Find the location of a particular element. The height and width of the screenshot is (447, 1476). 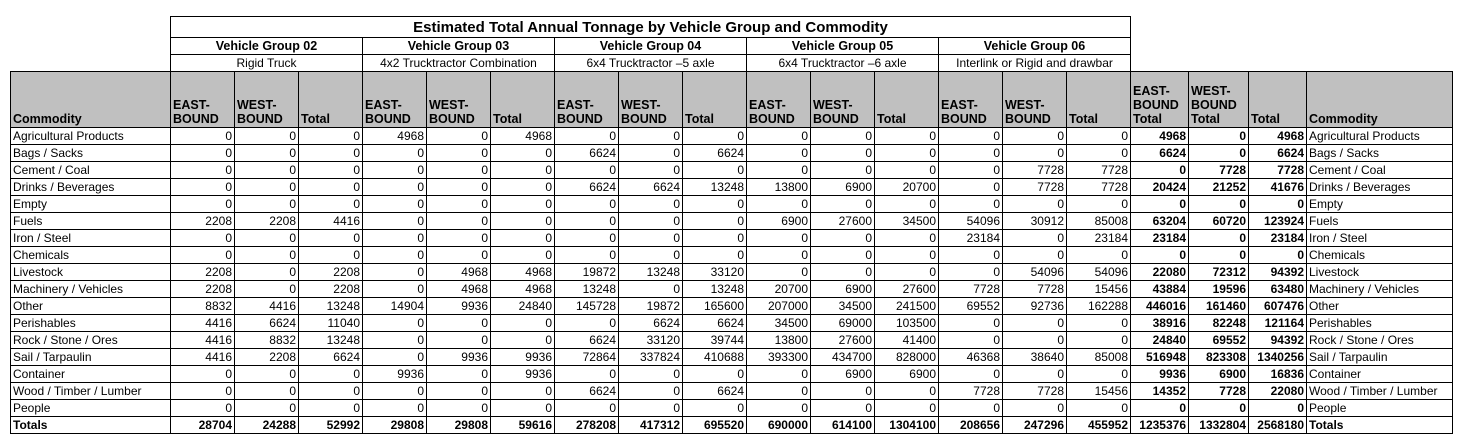

commodity-label: Sail / Tarpaulin is located at coordinates (90, 357).